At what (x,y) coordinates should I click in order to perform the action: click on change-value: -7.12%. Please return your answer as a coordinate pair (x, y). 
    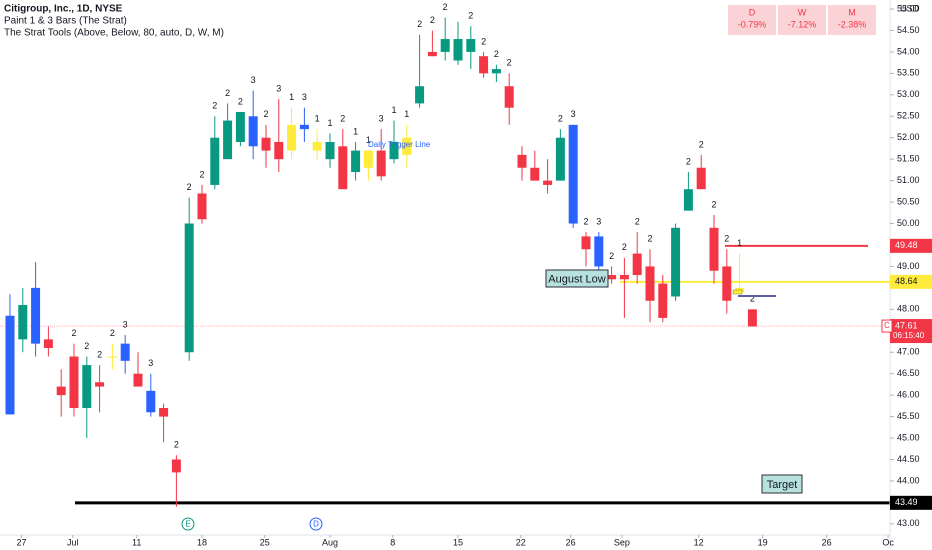
    Looking at the image, I should click on (802, 24).